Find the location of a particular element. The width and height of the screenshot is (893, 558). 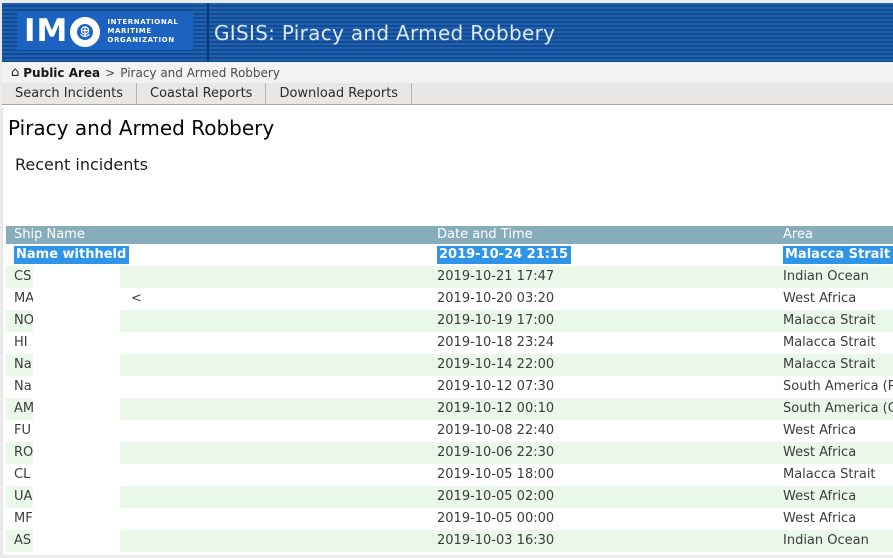

page-title: Piracy and Armed Robbery is located at coordinates (141, 128).